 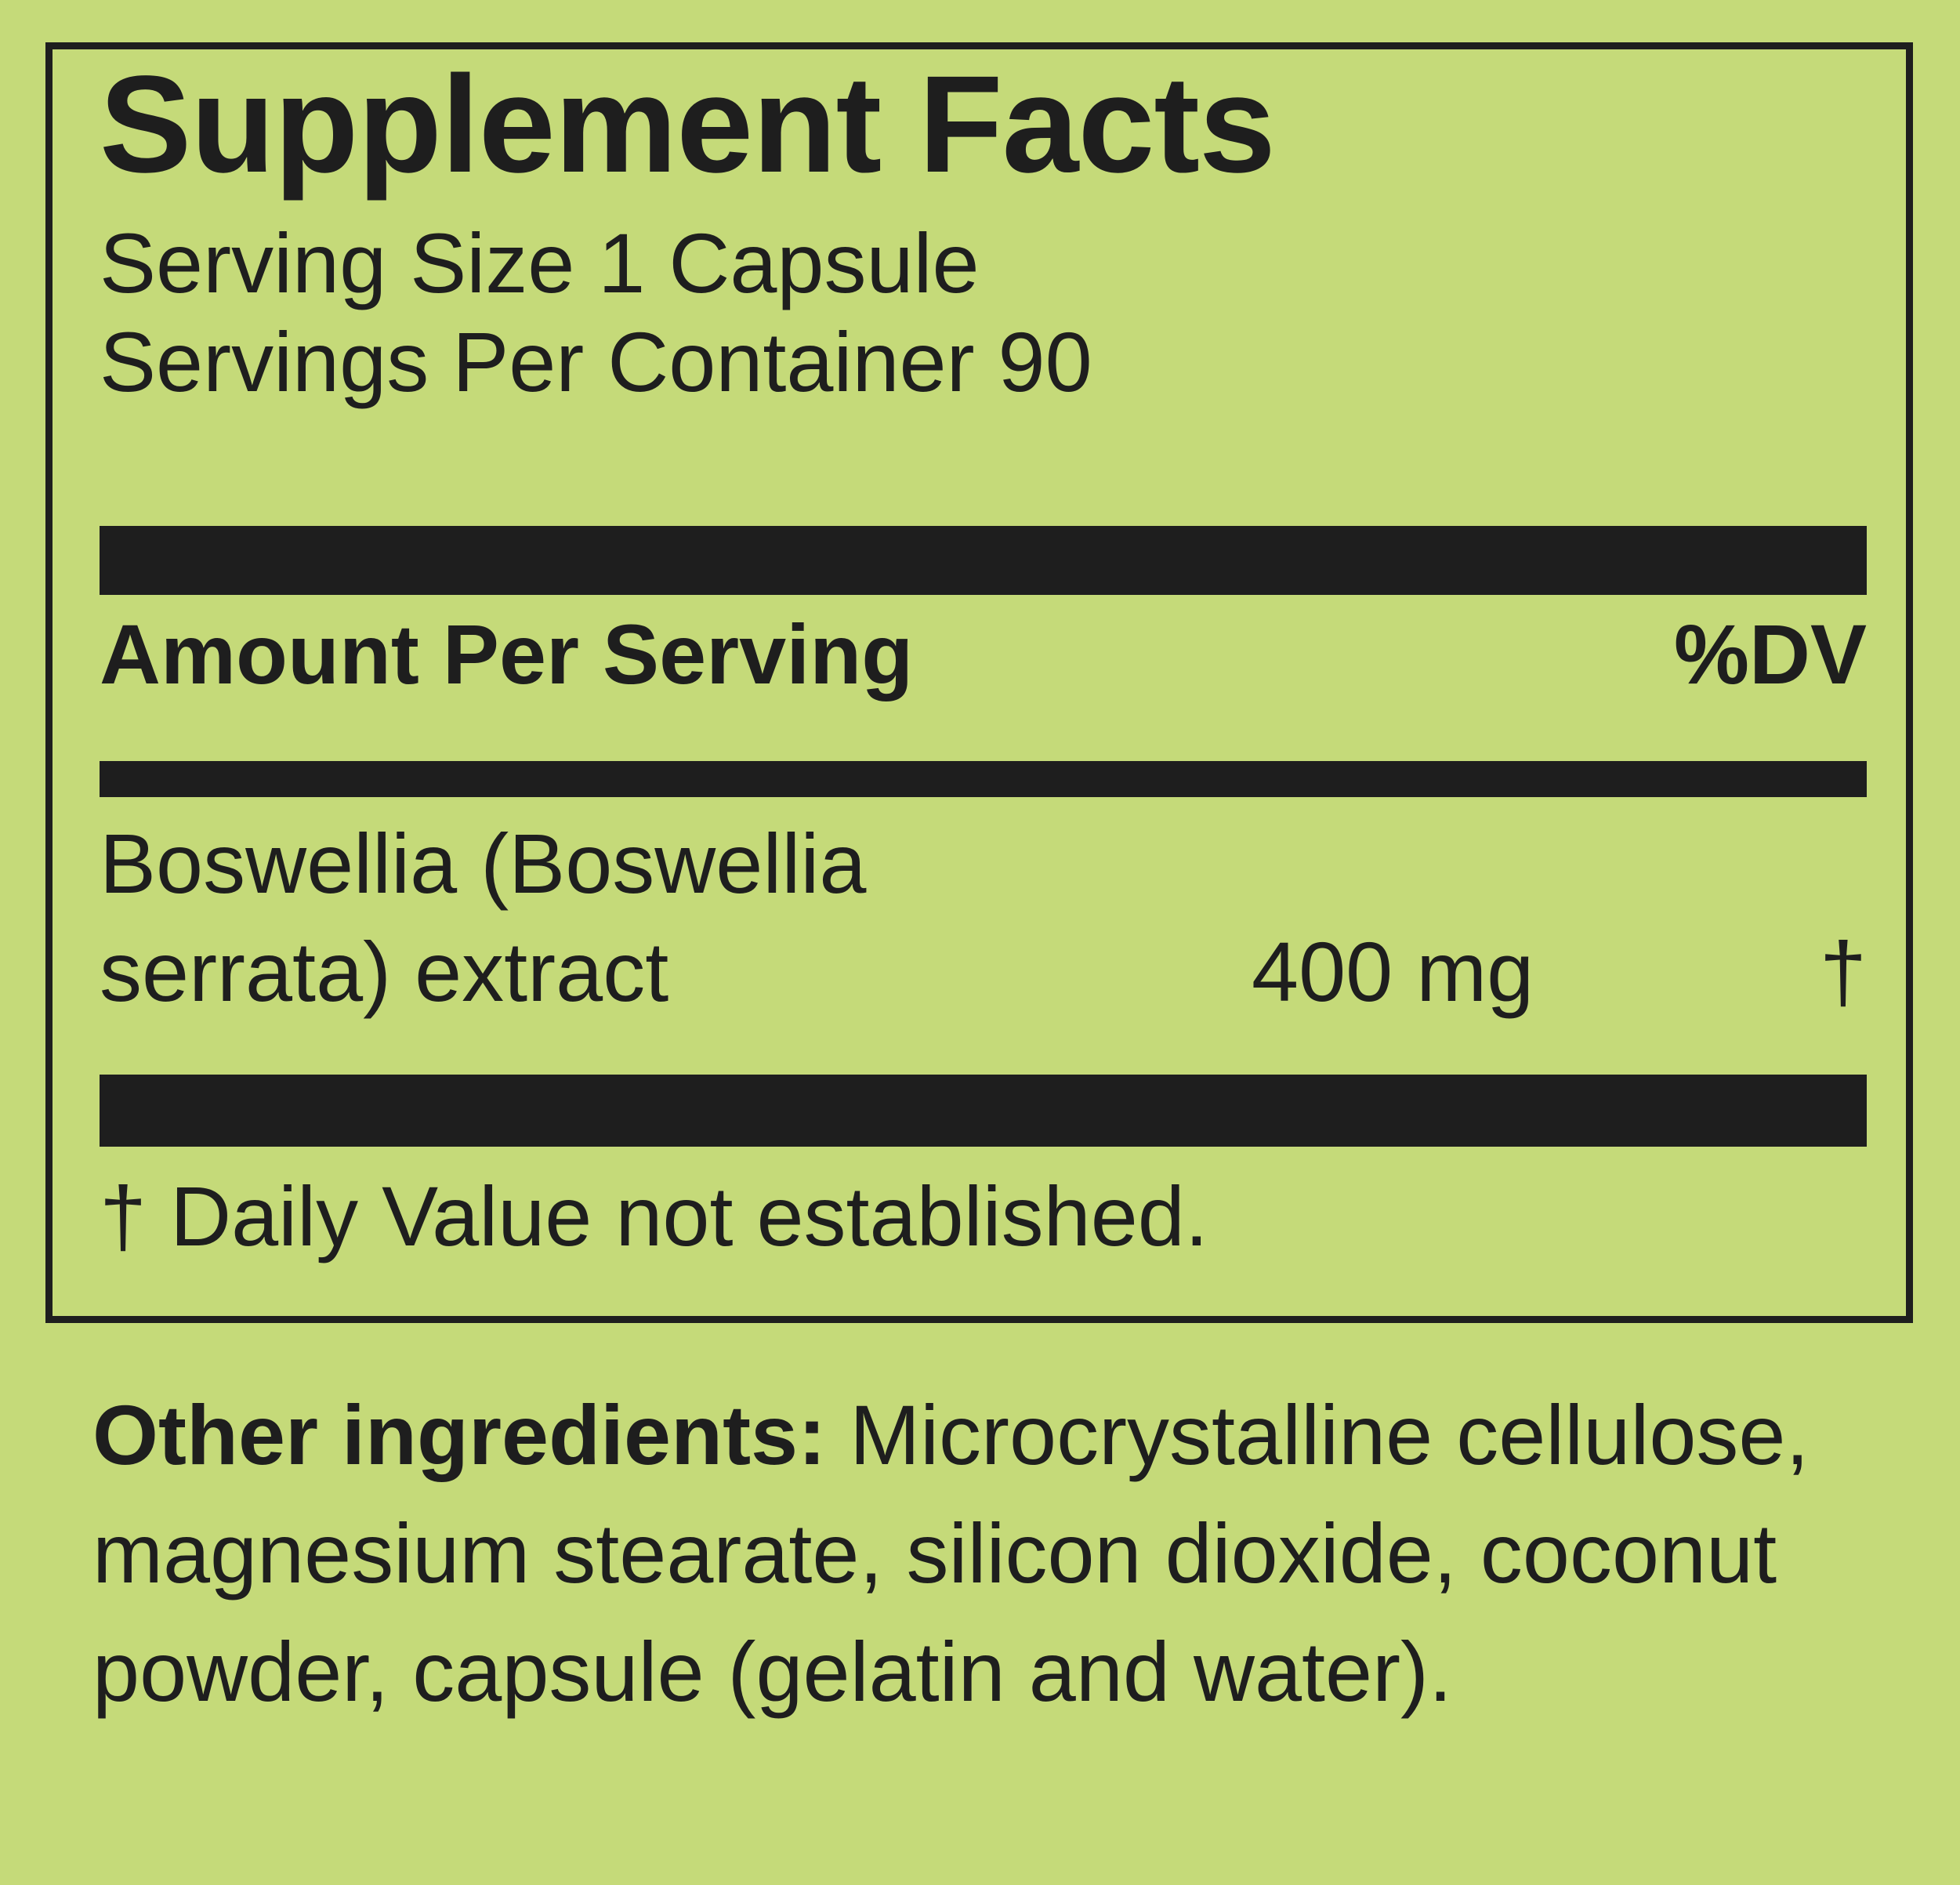 What do you see at coordinates (484, 918) in the screenshot?
I see `ingredient-name: Boswellia (Boswellia serrata) extract` at bounding box center [484, 918].